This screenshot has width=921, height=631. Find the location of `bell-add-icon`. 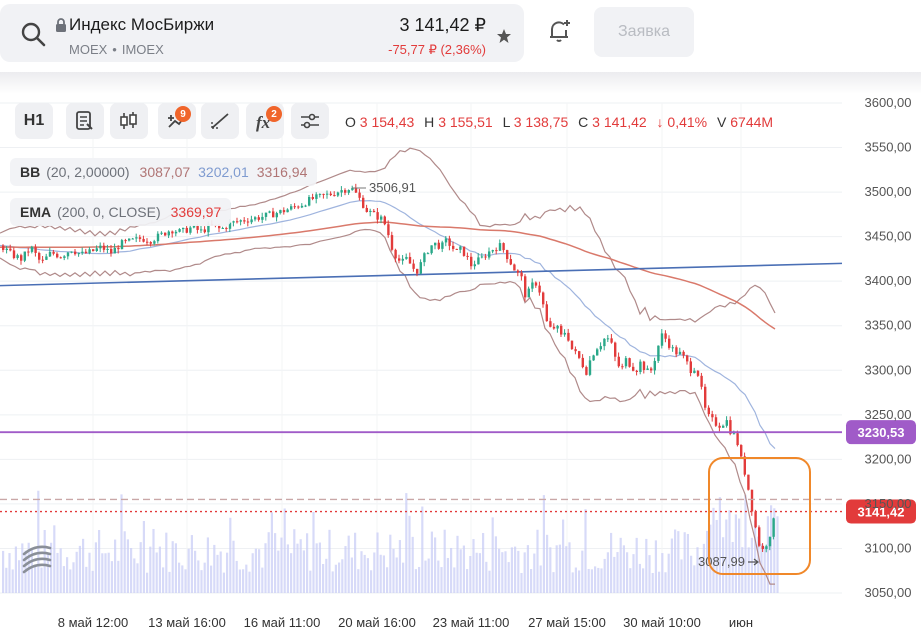

bell-add-icon is located at coordinates (560, 31).